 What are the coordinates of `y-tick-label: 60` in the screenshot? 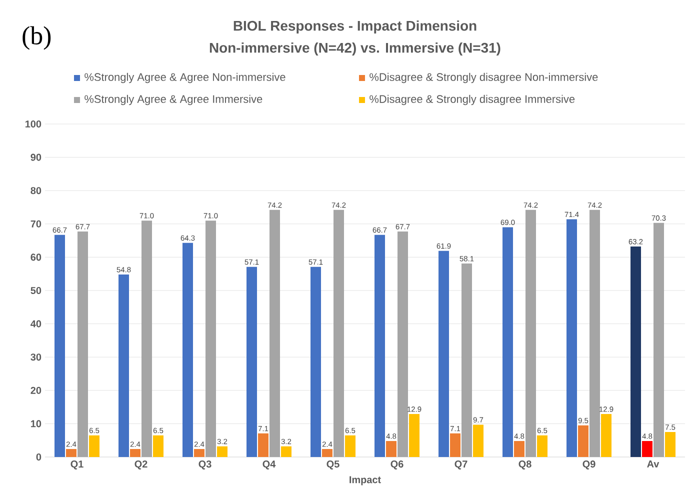 It's located at (36, 257).